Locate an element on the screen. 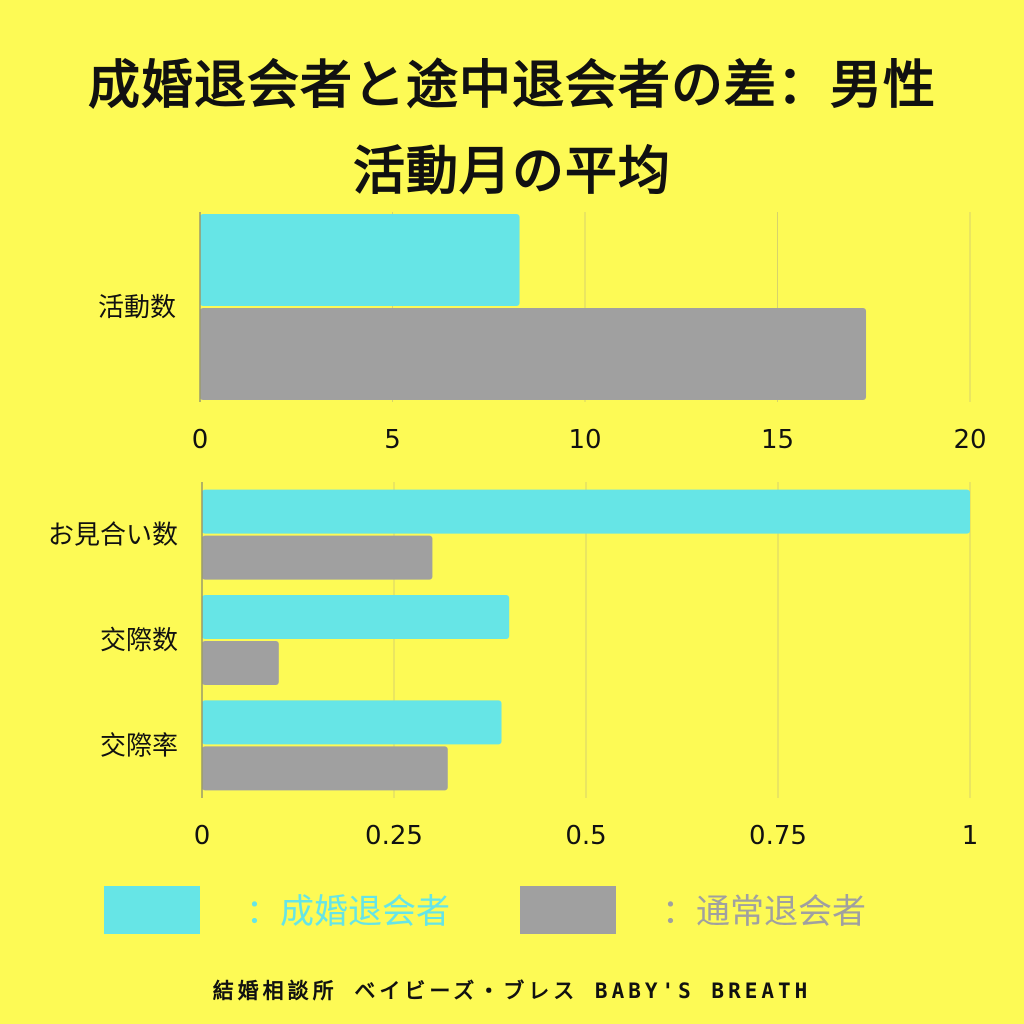 The width and height of the screenshot is (1024, 1024). x-tick-label: 20 is located at coordinates (969, 440).